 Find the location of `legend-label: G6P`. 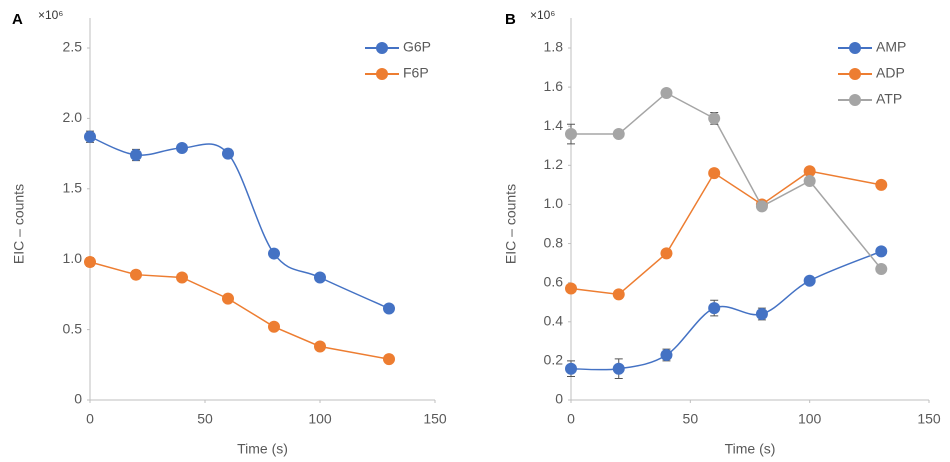

legend-label: G6P is located at coordinates (417, 47).